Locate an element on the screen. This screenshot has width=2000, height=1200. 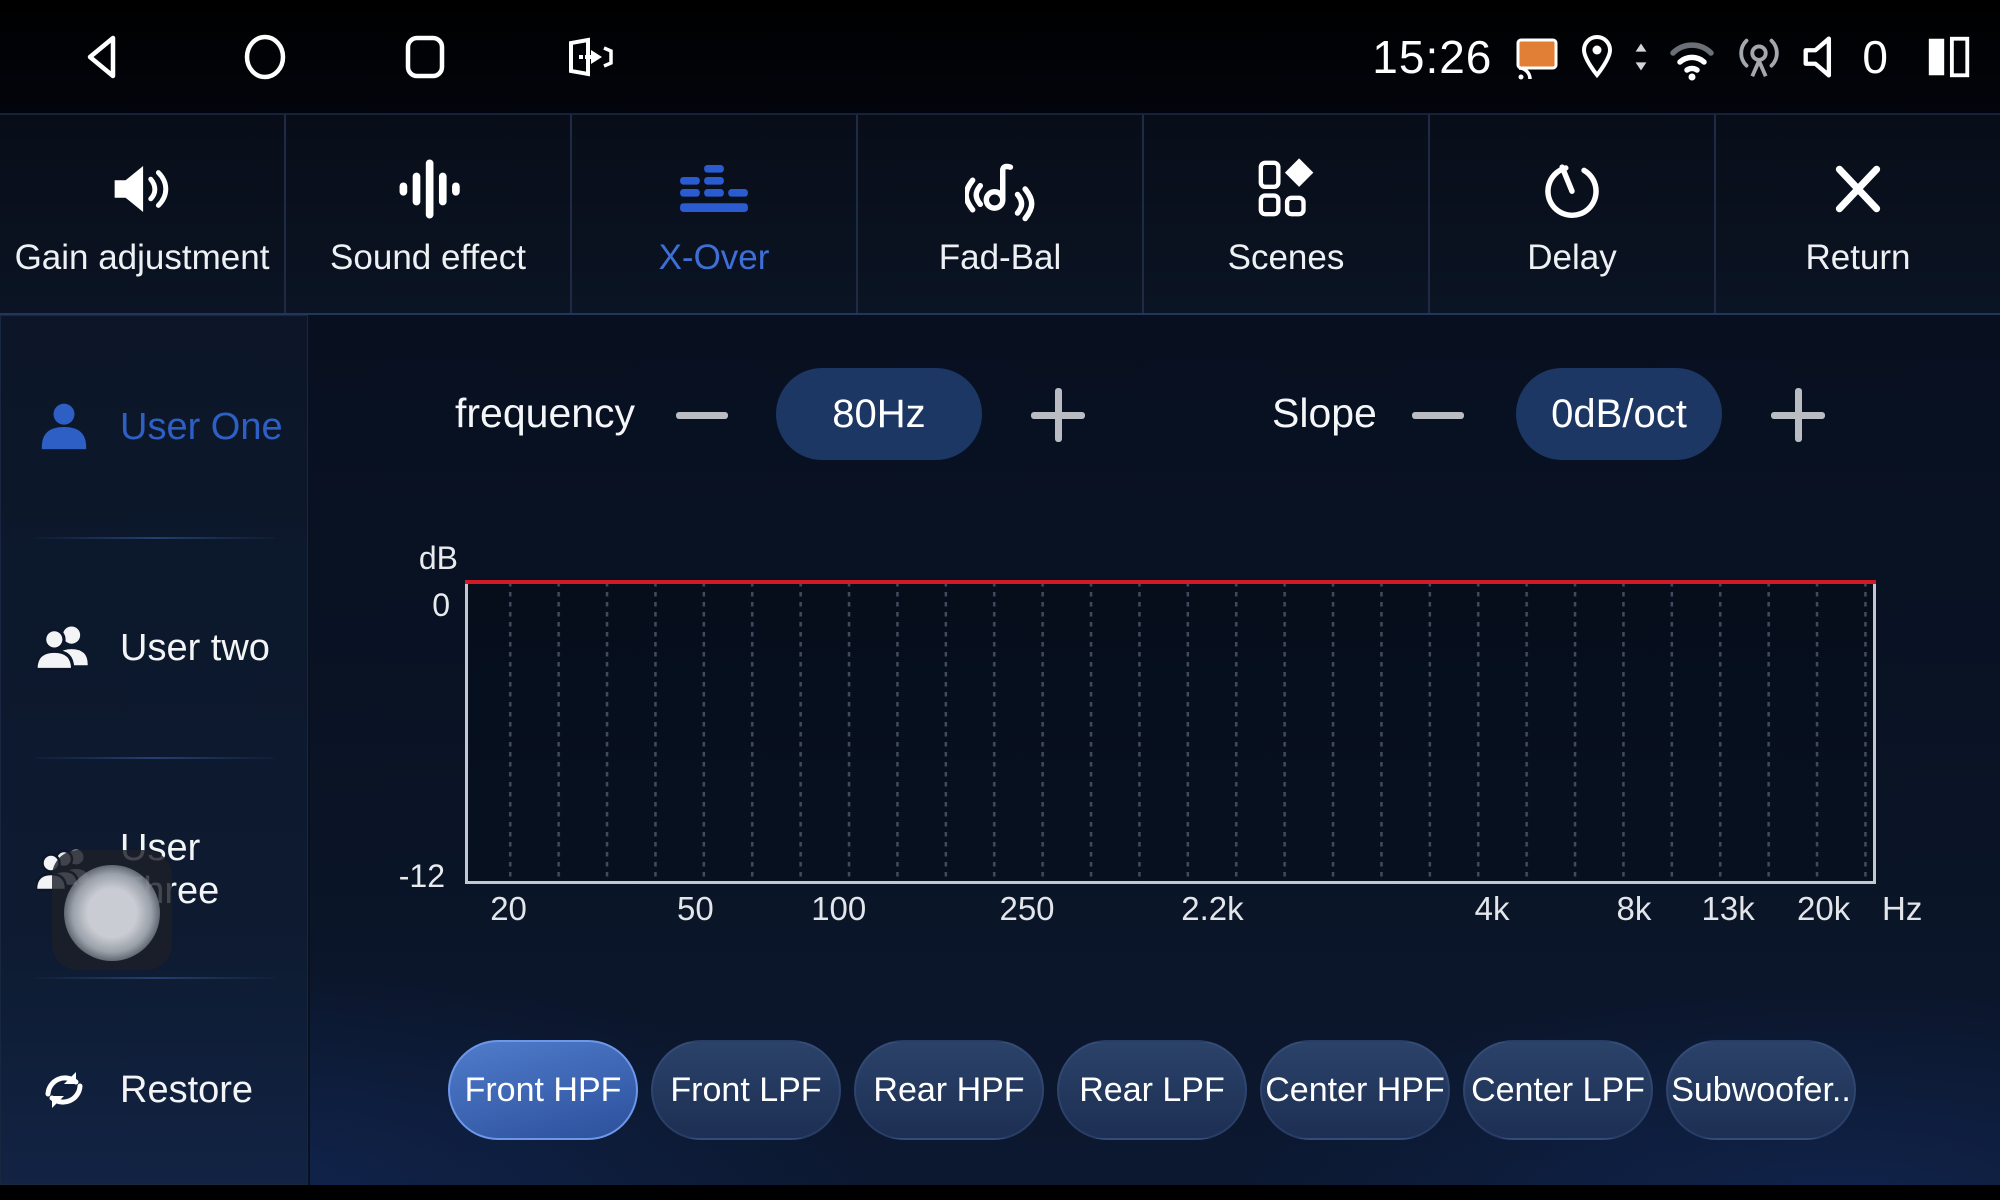
response-curve is located at coordinates (1170, 582).